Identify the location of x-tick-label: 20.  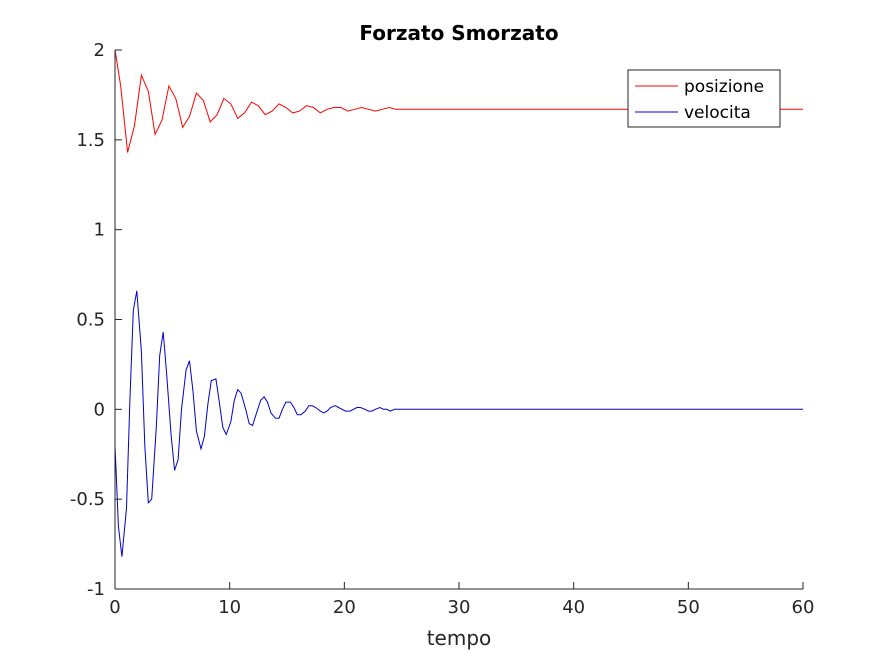
(344, 607).